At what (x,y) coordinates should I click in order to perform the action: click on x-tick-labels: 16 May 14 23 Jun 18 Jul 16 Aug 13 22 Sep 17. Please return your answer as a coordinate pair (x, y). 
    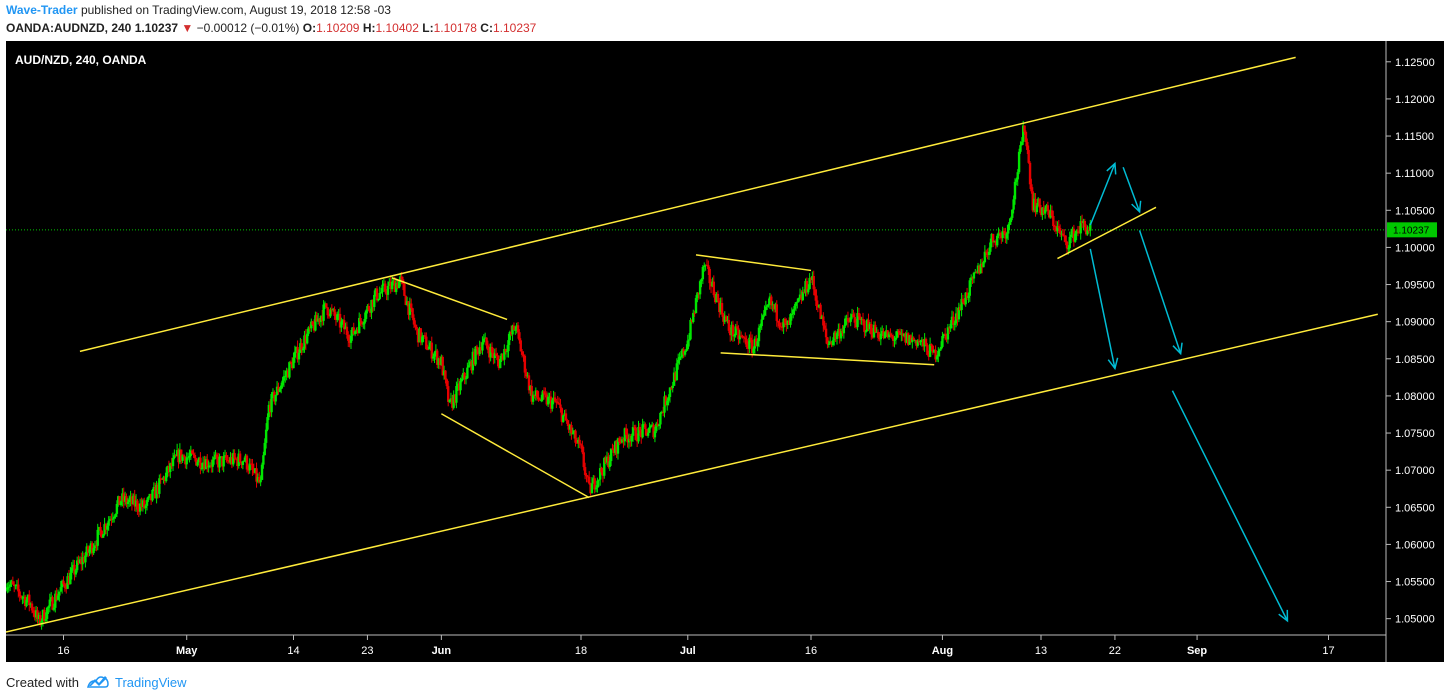
    Looking at the image, I should click on (696, 646).